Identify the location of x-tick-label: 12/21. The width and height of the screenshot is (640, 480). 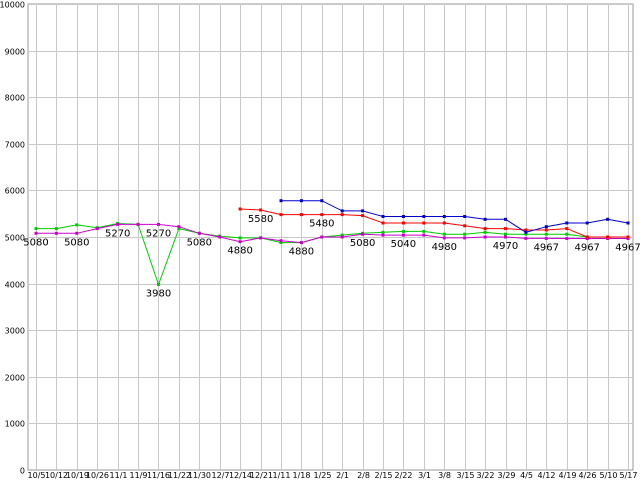
(261, 475).